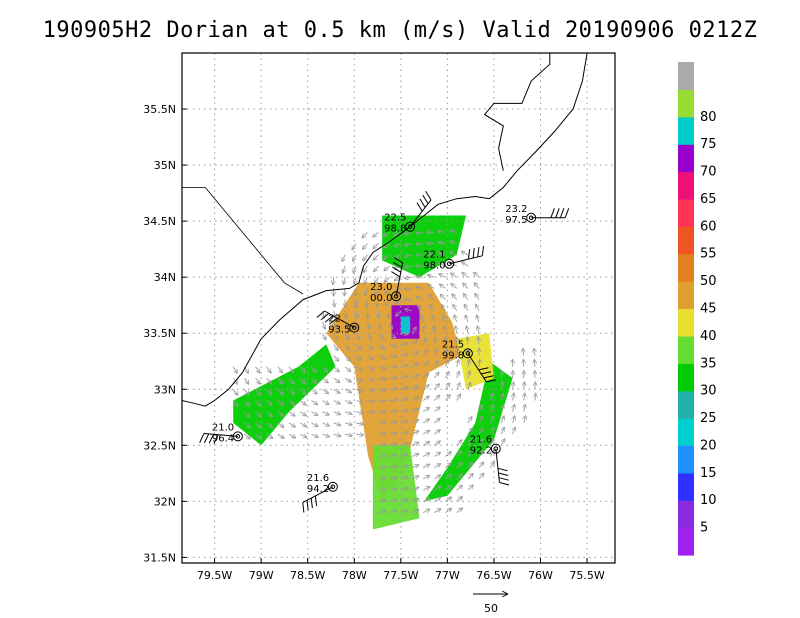 The height and width of the screenshot is (618, 800). Describe the element at coordinates (708, 199) in the screenshot. I see `colorbar-label-12: 65` at that location.